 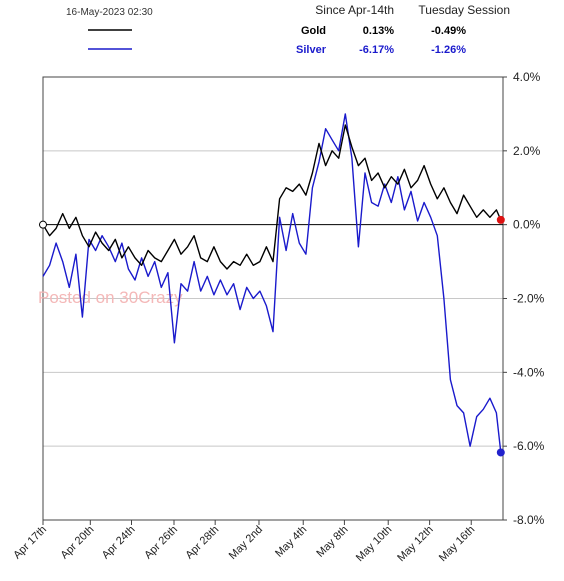 What do you see at coordinates (529, 520) in the screenshot?
I see `y-tick-label: -8.0%` at bounding box center [529, 520].